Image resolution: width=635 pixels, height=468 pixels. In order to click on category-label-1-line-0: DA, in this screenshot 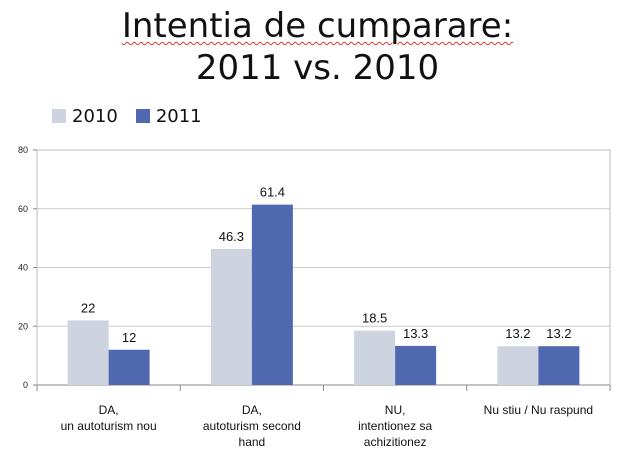, I will do `click(252, 410)`.